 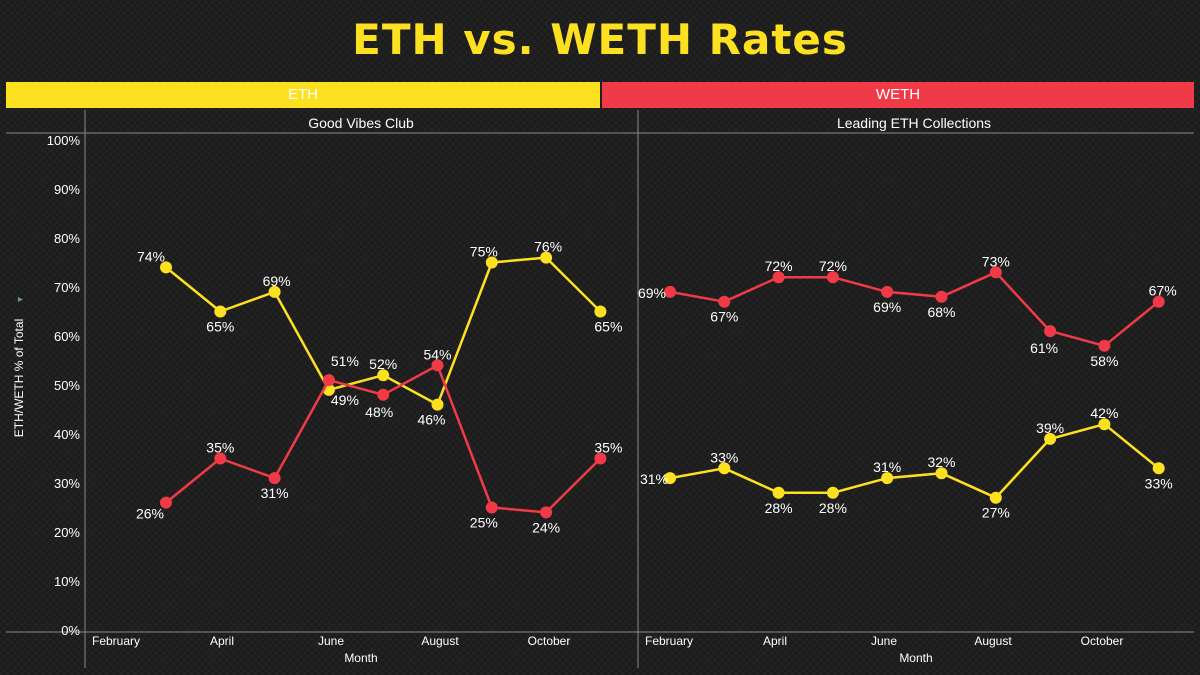 I want to click on panel-title-good-vibes-club: Good Vibes Club, so click(x=361, y=123).